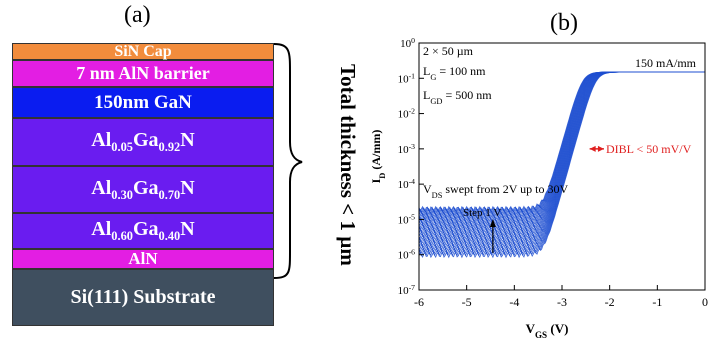  What do you see at coordinates (448, 51) in the screenshot?
I see `device-dim: 2 × 50 µm` at bounding box center [448, 51].